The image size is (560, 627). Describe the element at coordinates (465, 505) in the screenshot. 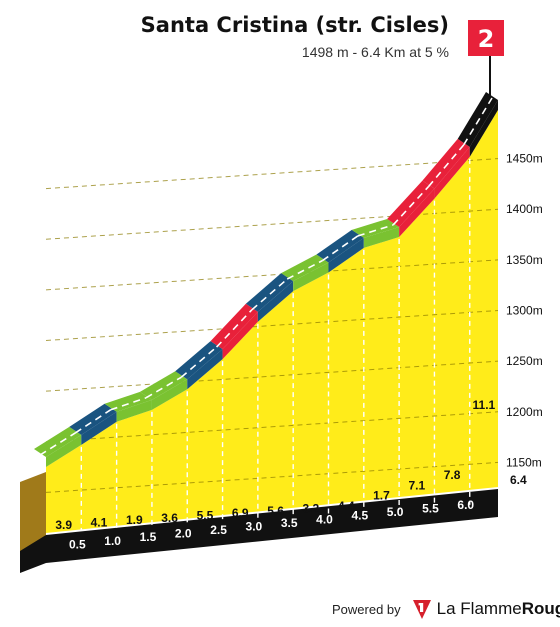

I see `distance-tick-label: 6.0` at that location.